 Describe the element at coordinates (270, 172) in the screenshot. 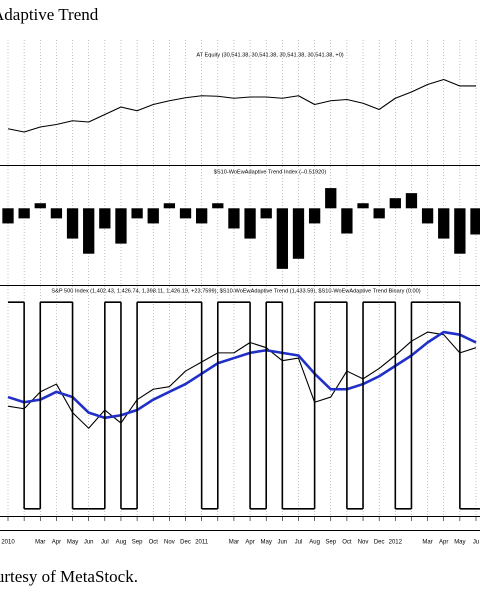

I see `panel-header: $S10-WoEwAdaptive Trend Index (–0.51920)` at that location.